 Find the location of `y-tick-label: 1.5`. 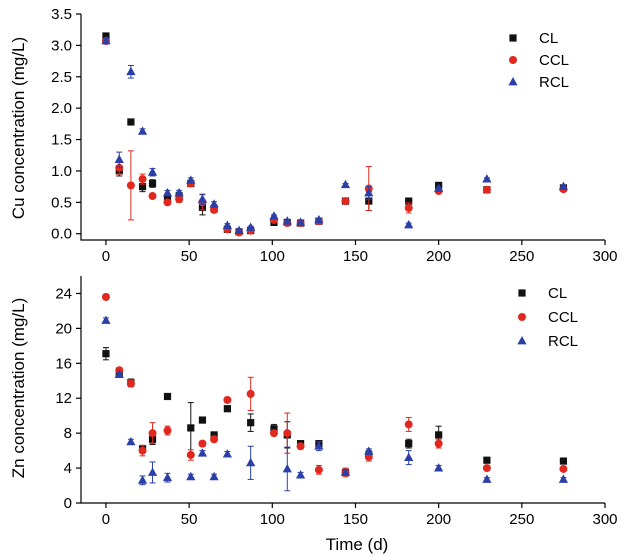

y-tick-label: 1.5 is located at coordinates (61, 140).